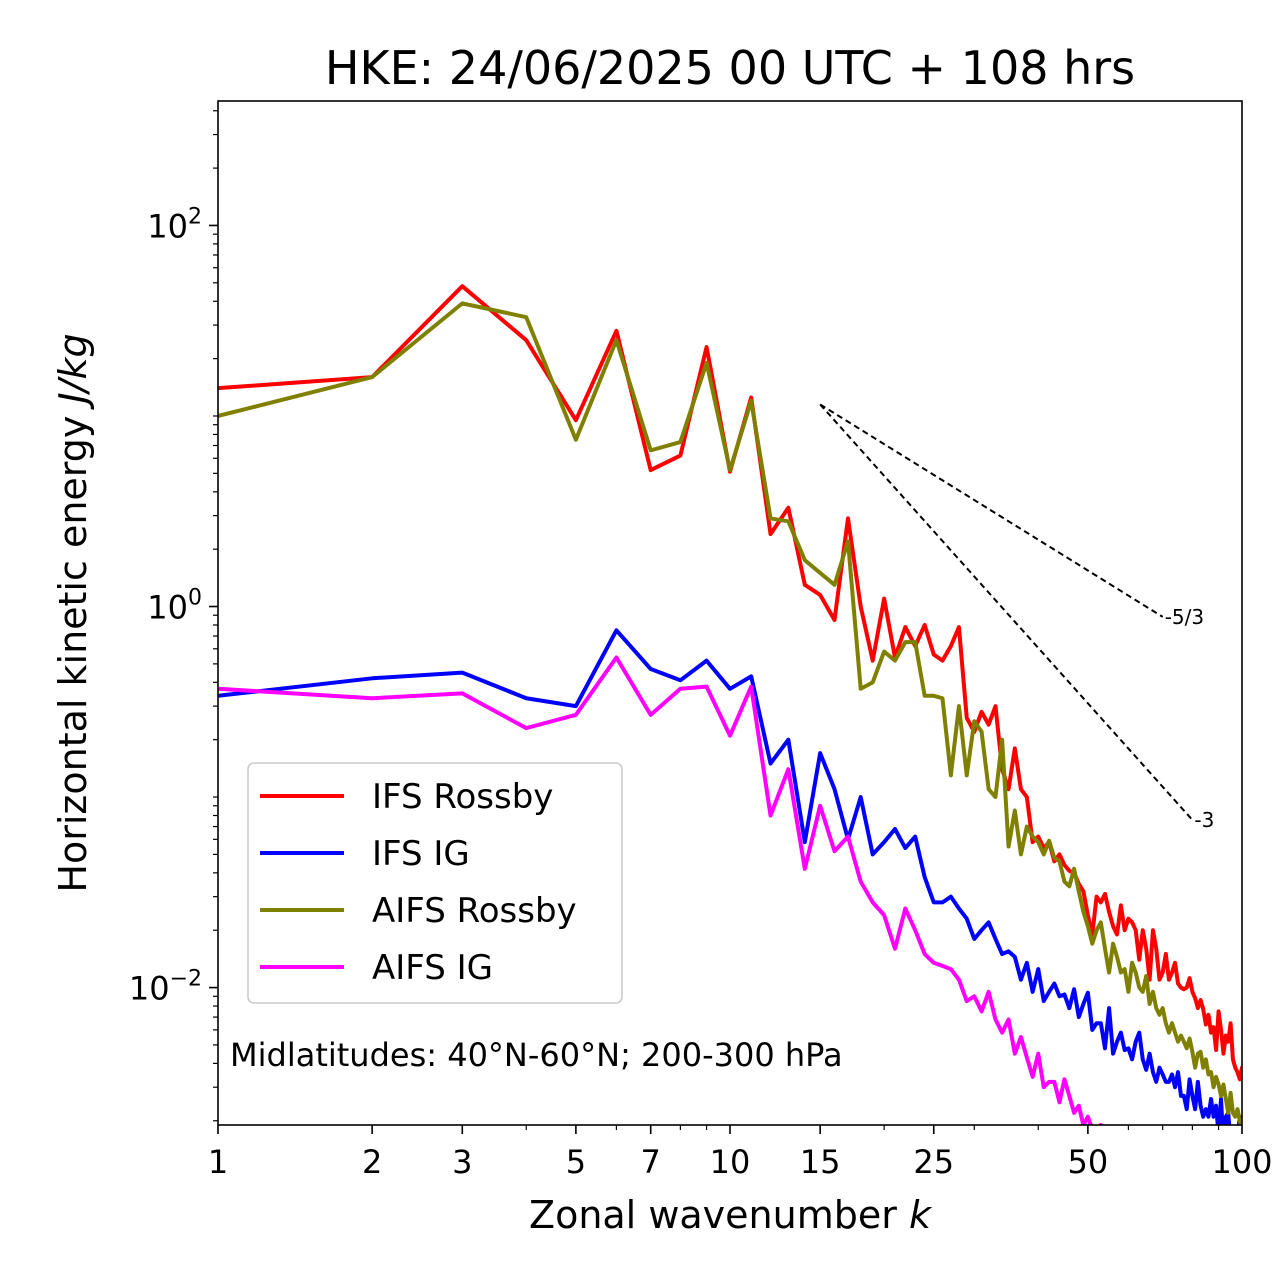  I want to click on y-axis: 10⁻² 10⁰ 10², so click(173, 616).